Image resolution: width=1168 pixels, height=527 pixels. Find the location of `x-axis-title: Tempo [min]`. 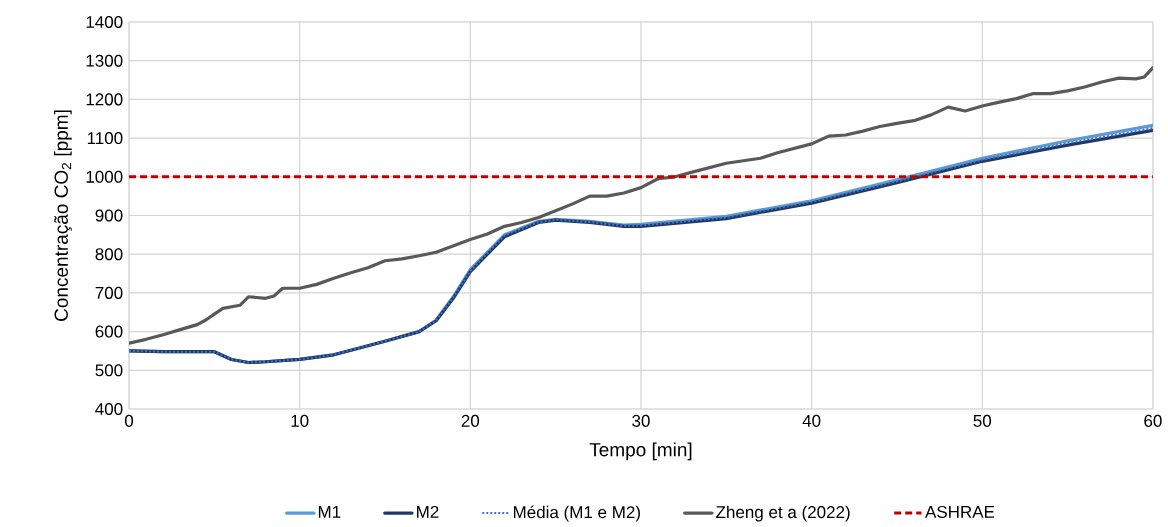

x-axis-title: Tempo [min] is located at coordinates (640, 451).